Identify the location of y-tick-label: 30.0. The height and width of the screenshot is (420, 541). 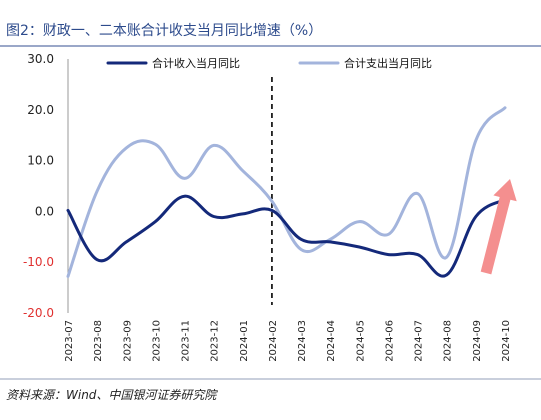
(40, 59).